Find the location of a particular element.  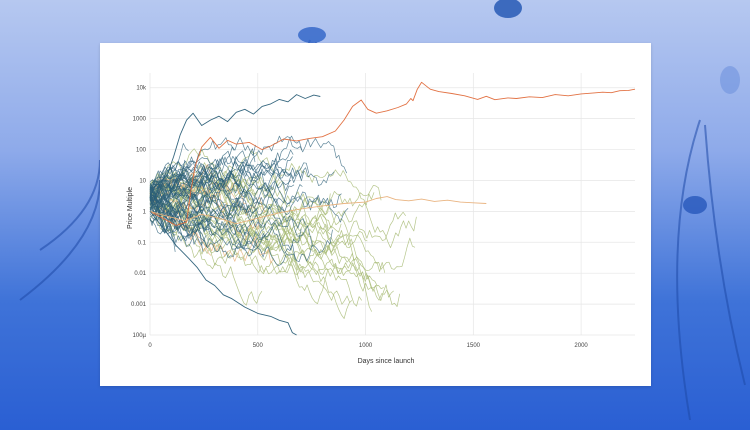

x-tick-labels: 0 500 1000 1500 2000 is located at coordinates (368, 346).